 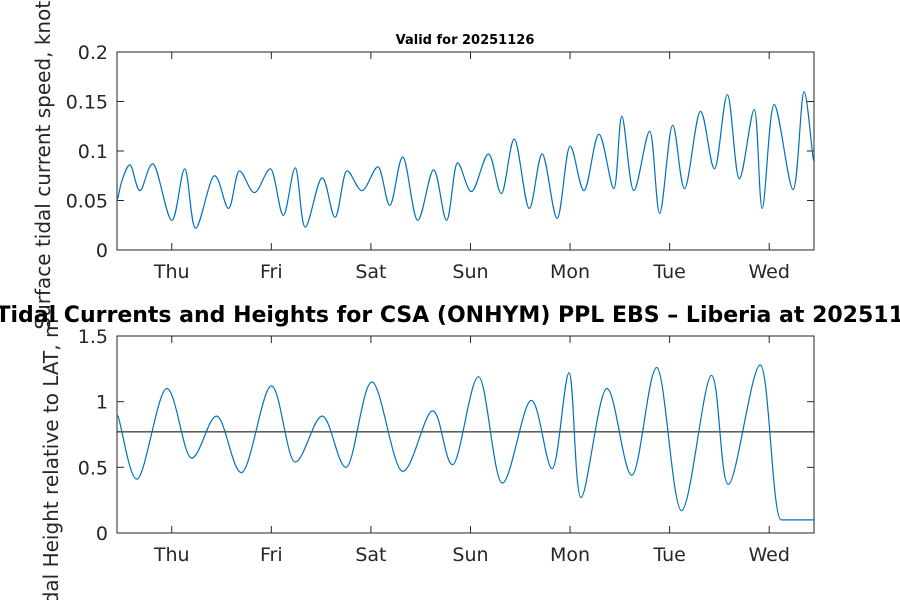 What do you see at coordinates (668, 272) in the screenshot?
I see `current-speed-xtick-label: Tue` at bounding box center [668, 272].